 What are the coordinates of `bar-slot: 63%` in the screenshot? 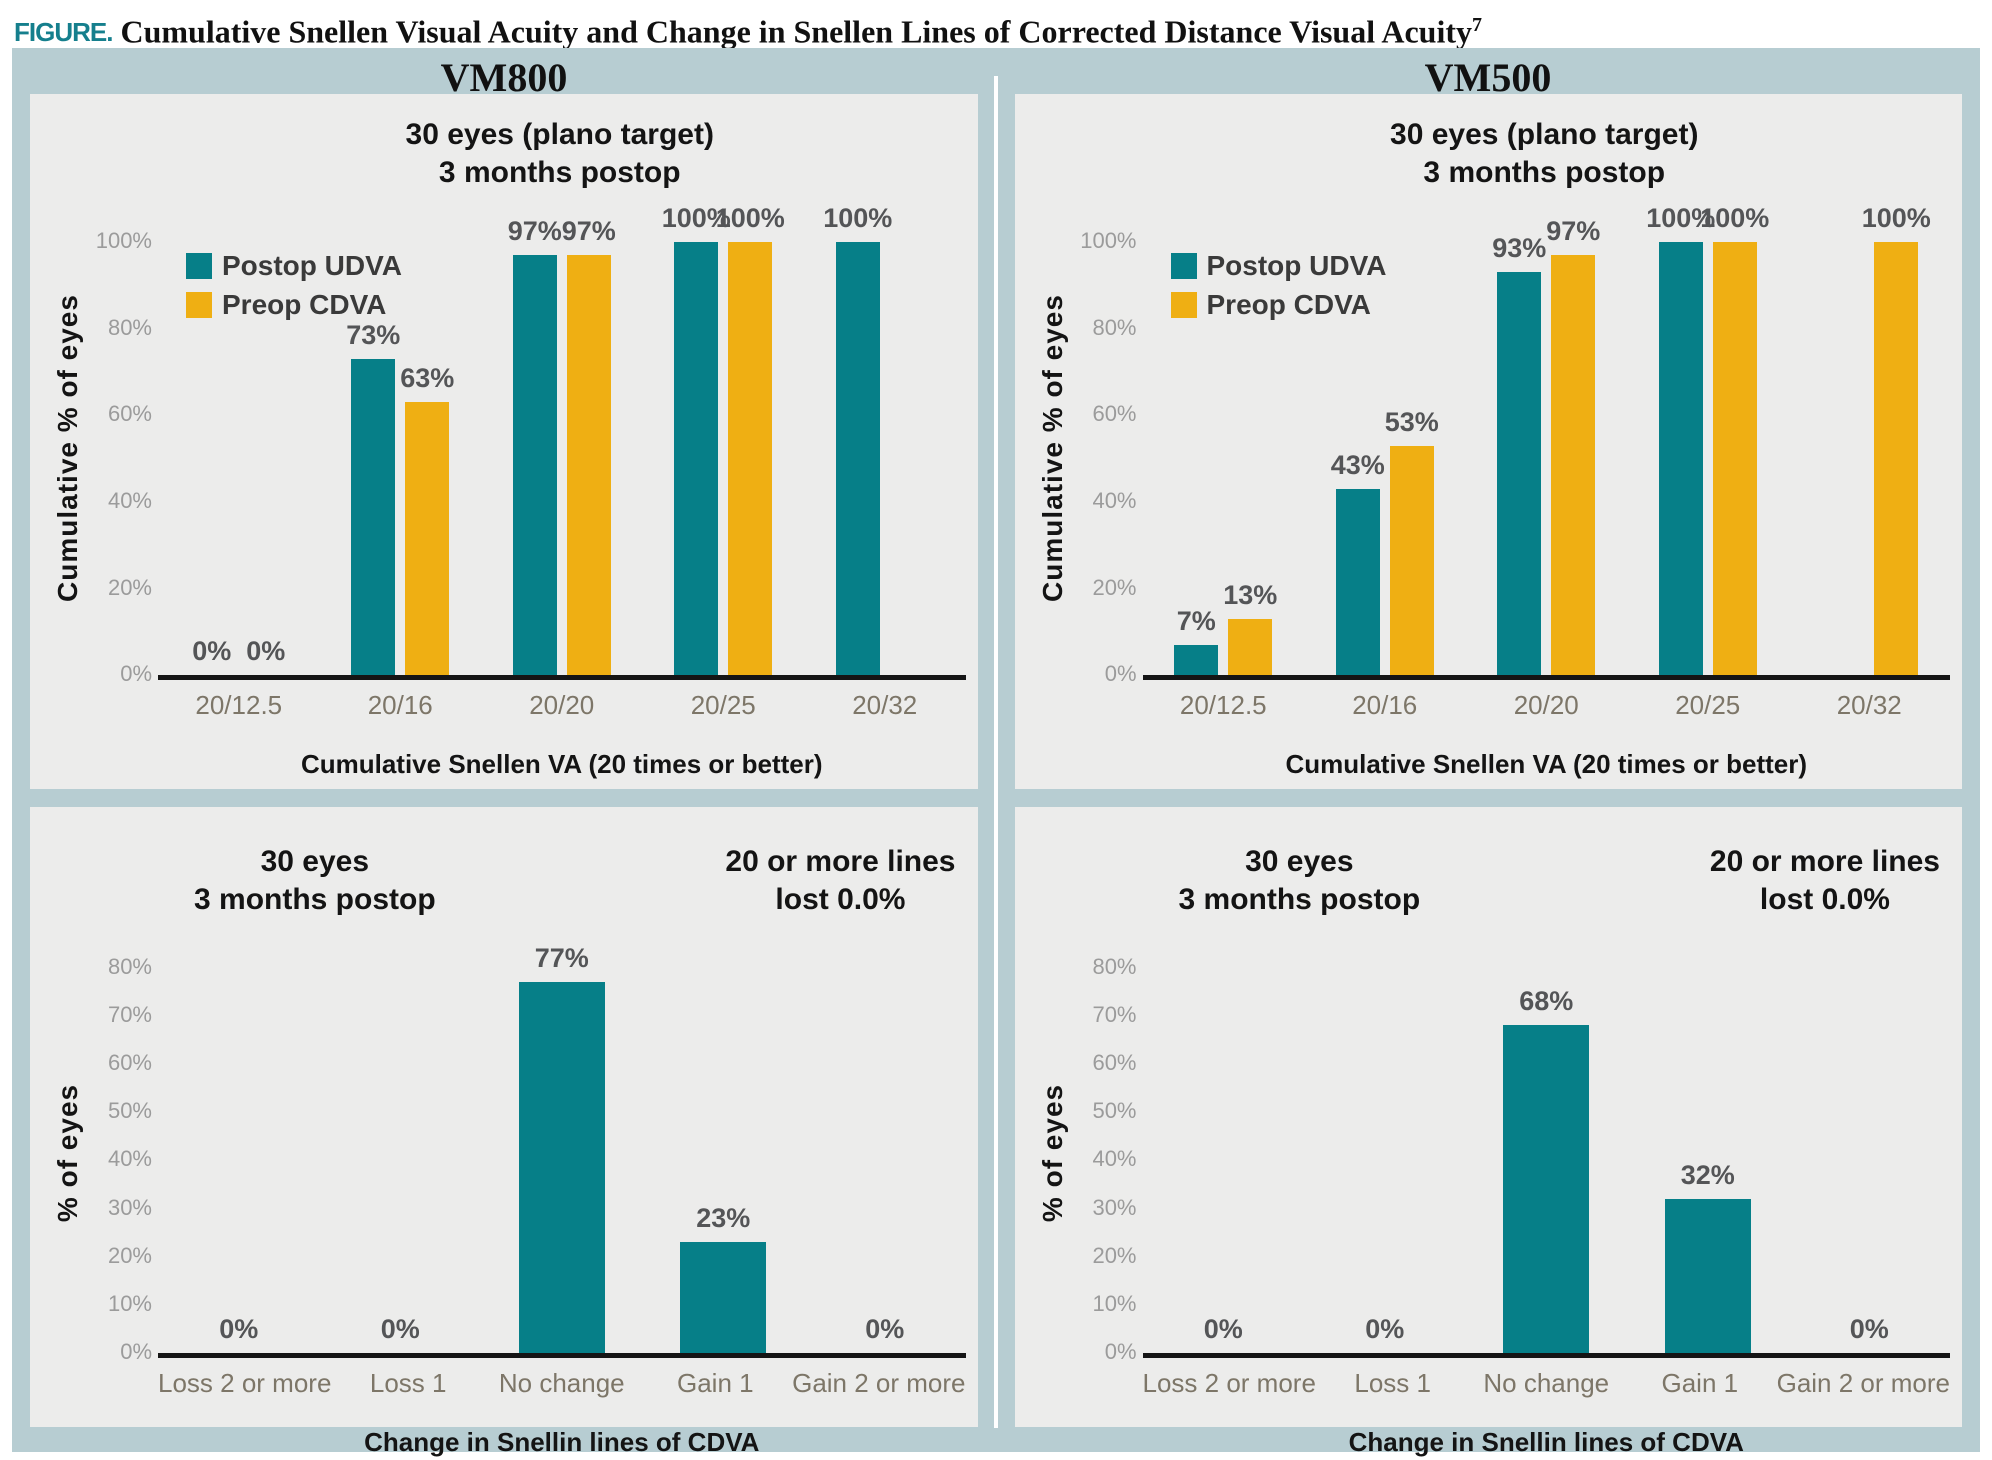 It's located at (427, 448).